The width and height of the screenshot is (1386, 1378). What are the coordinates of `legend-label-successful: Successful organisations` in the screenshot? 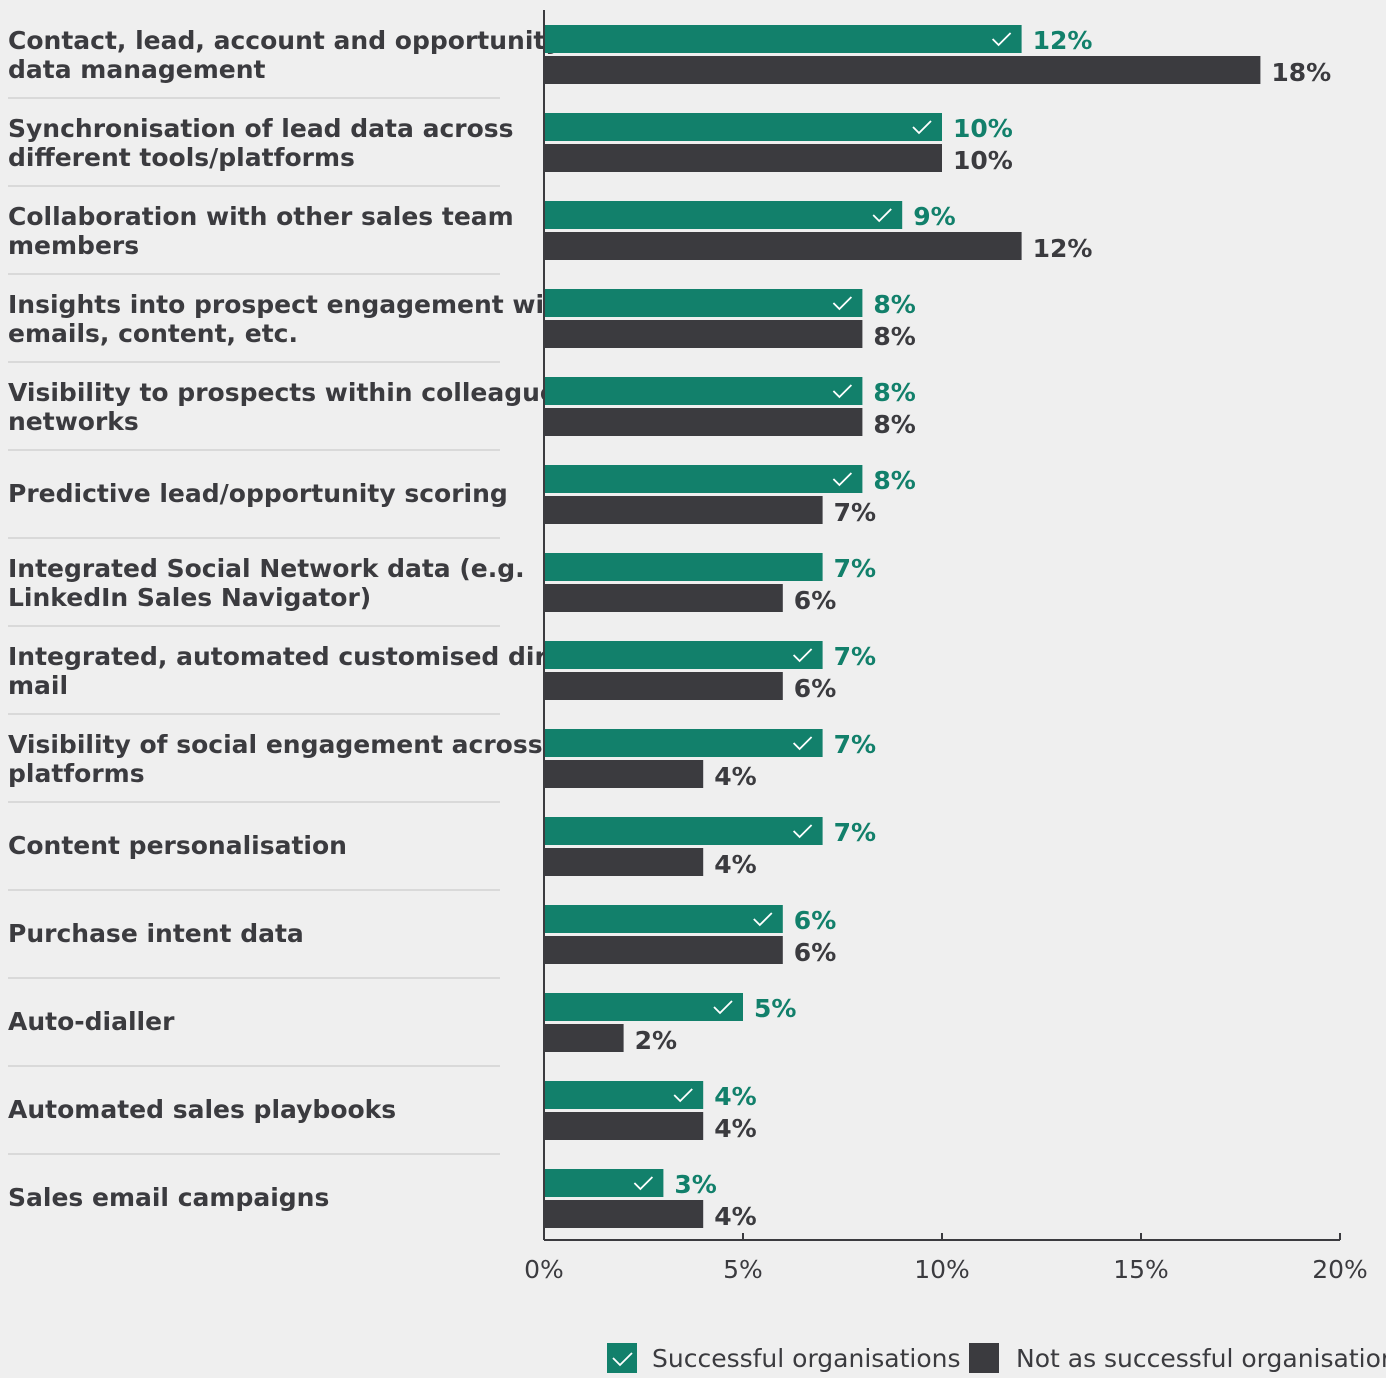 It's located at (806, 1358).